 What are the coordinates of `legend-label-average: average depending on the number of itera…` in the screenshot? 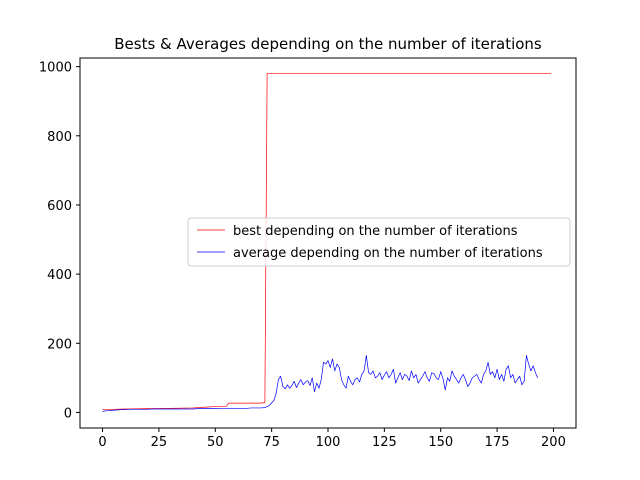 It's located at (388, 253).